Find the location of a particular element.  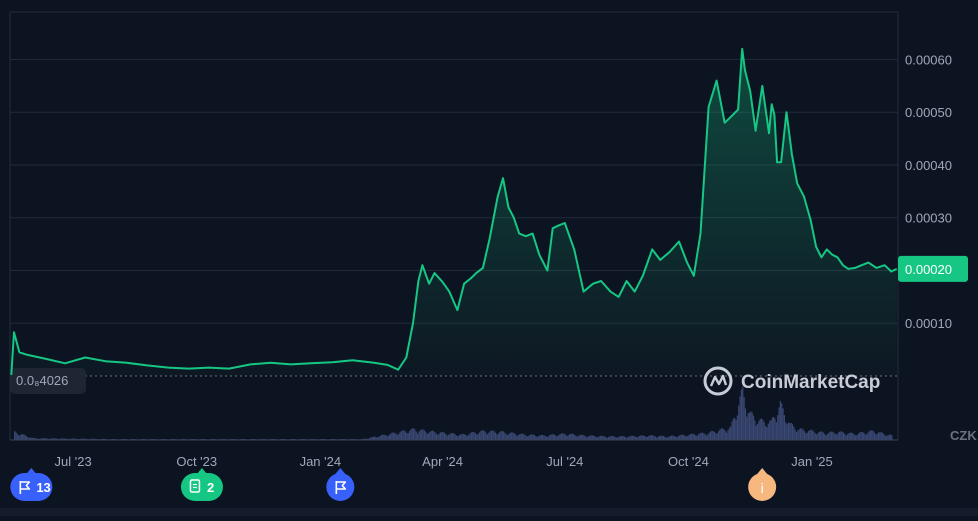

document-icon is located at coordinates (195, 486).